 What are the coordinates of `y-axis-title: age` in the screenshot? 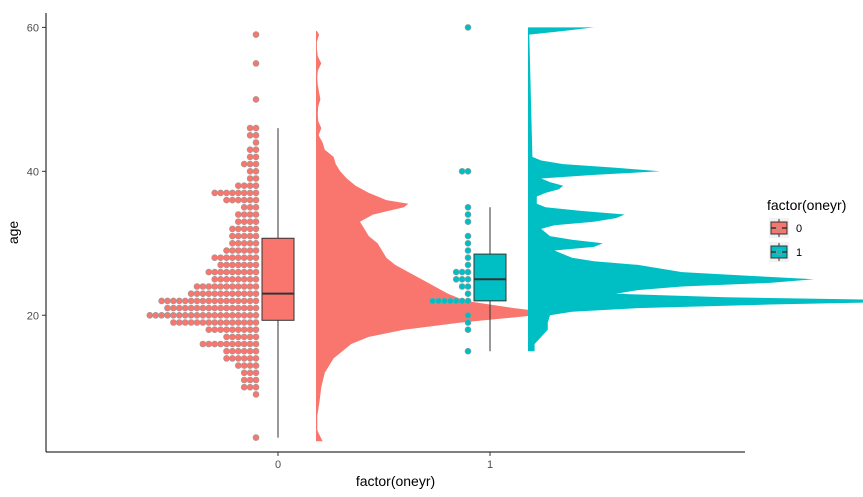 It's located at (13, 233).